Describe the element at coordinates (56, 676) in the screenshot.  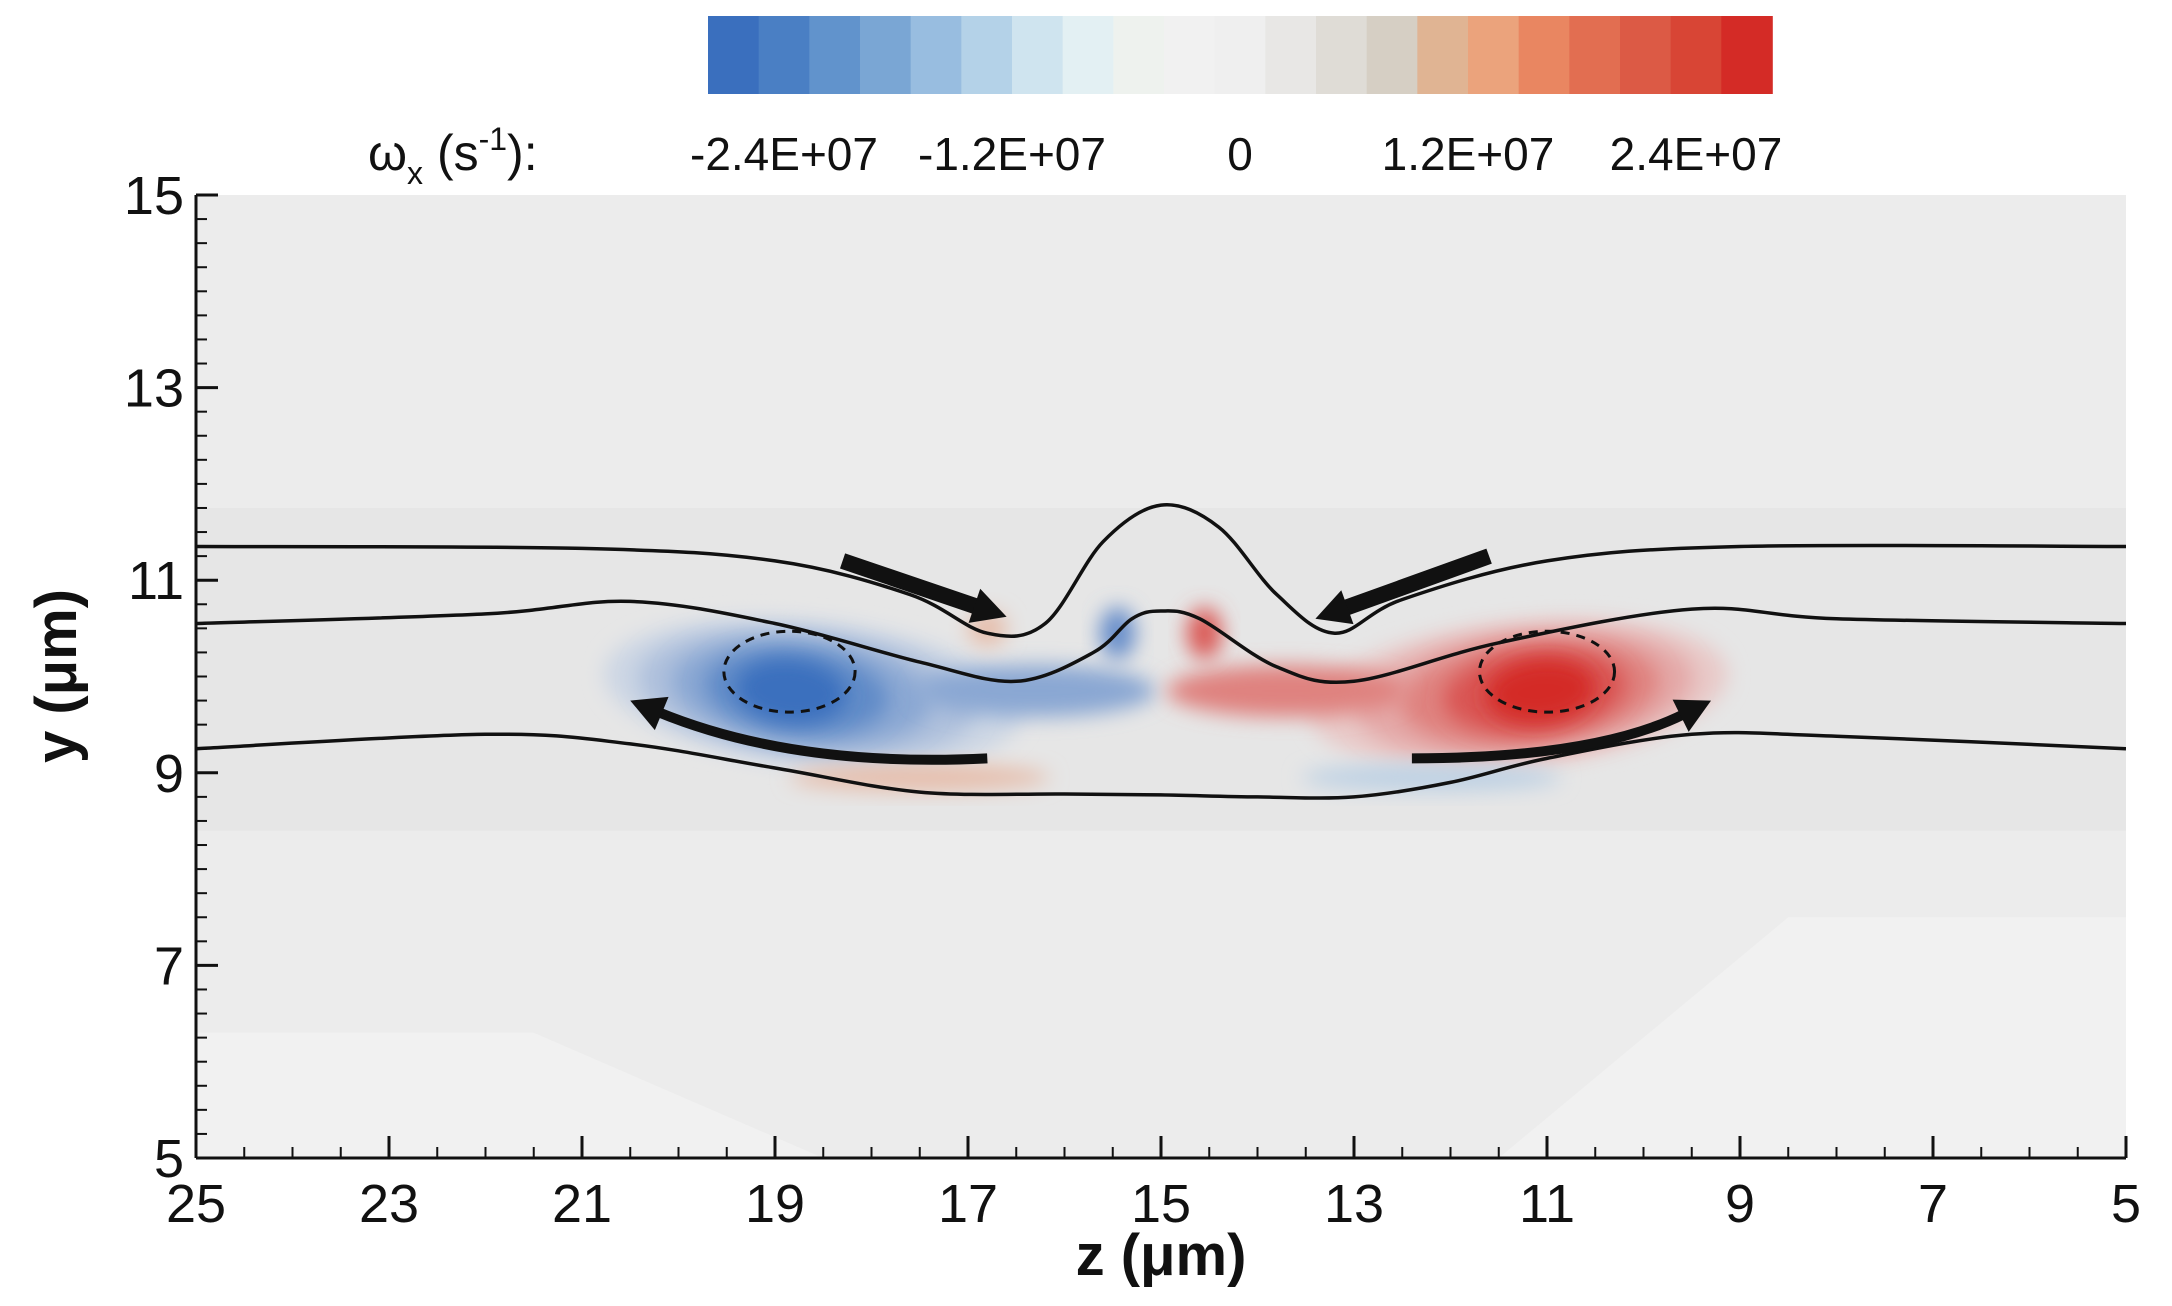
I see `y-axis-label: y (μm)` at that location.